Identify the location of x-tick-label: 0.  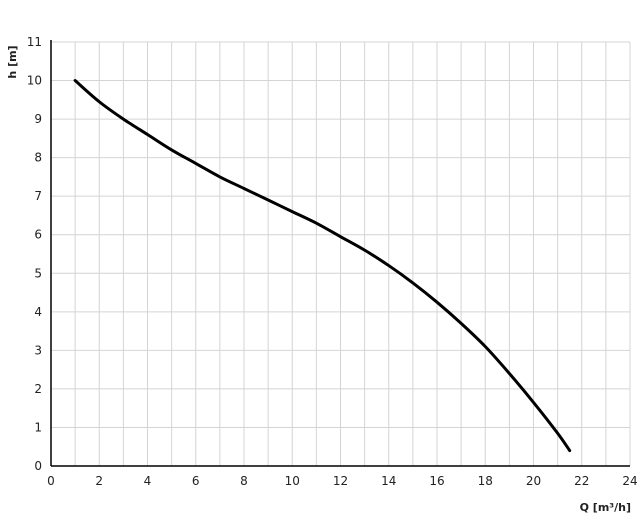
(51, 481).